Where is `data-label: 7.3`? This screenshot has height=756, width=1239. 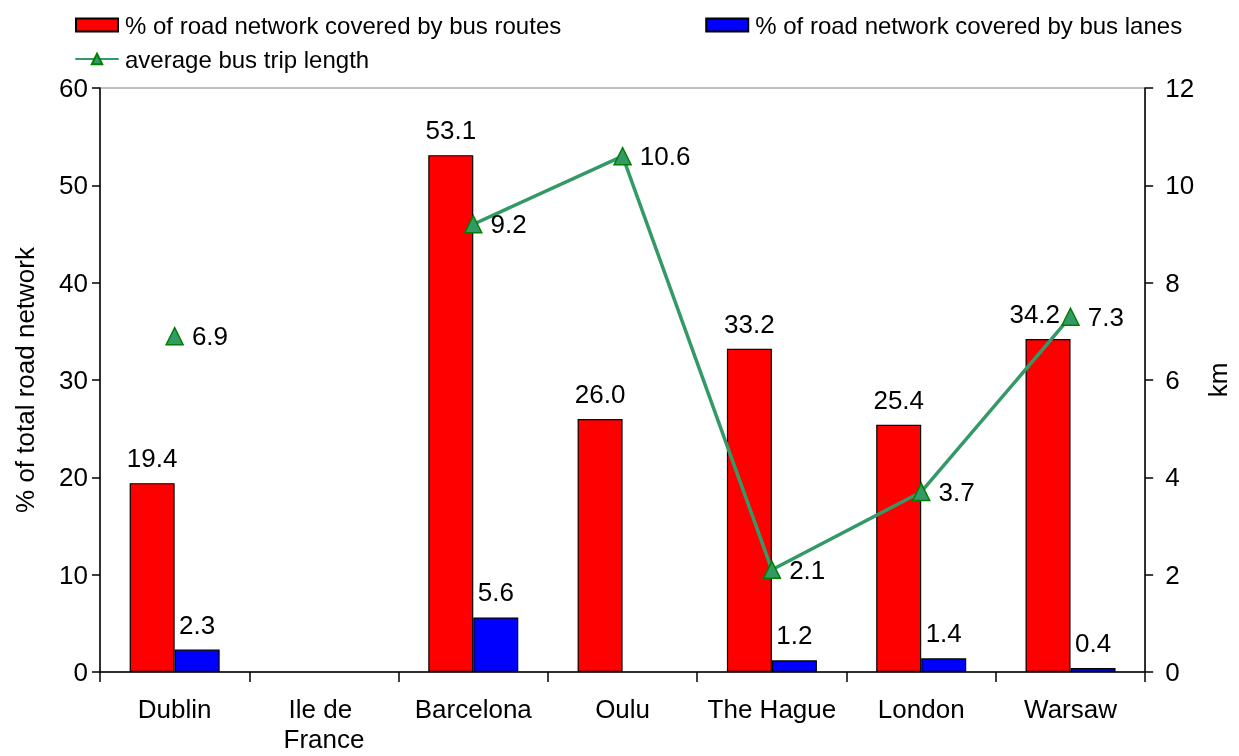
data-label: 7.3 is located at coordinates (1105, 316).